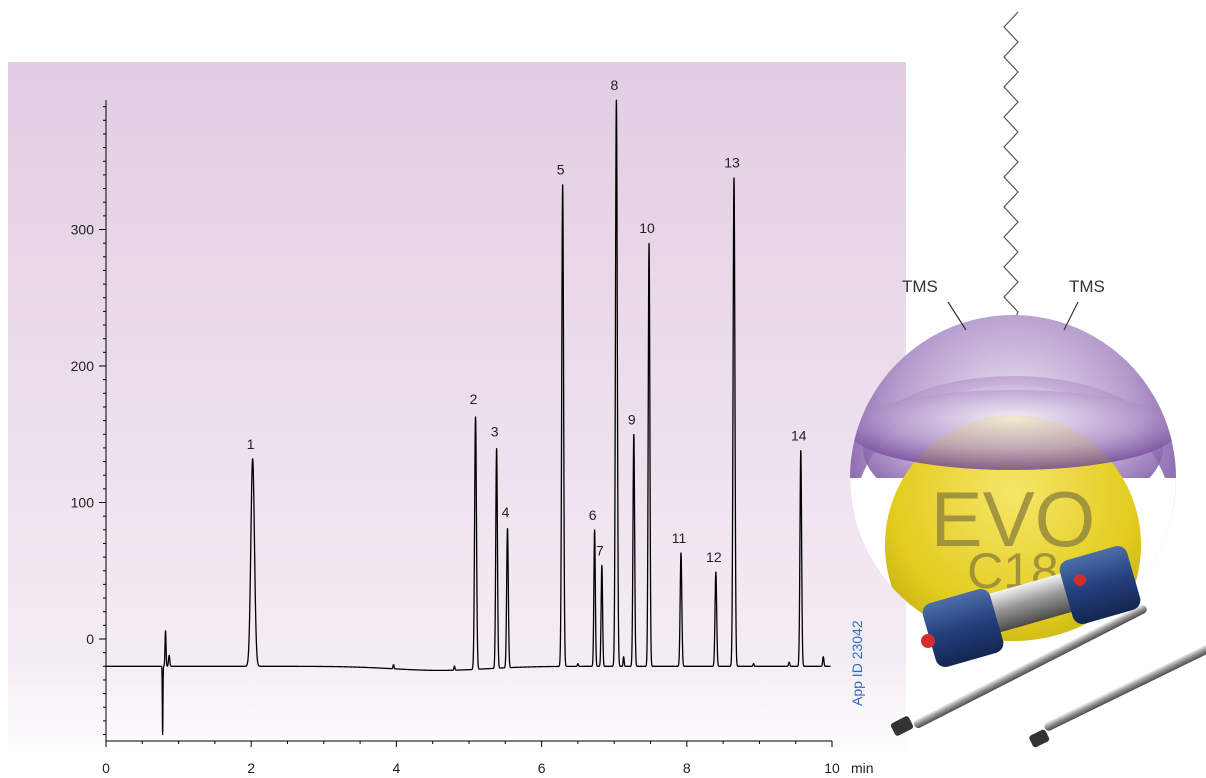 The height and width of the screenshot is (778, 1206). I want to click on app-id-label: App ID 23042, so click(857, 663).